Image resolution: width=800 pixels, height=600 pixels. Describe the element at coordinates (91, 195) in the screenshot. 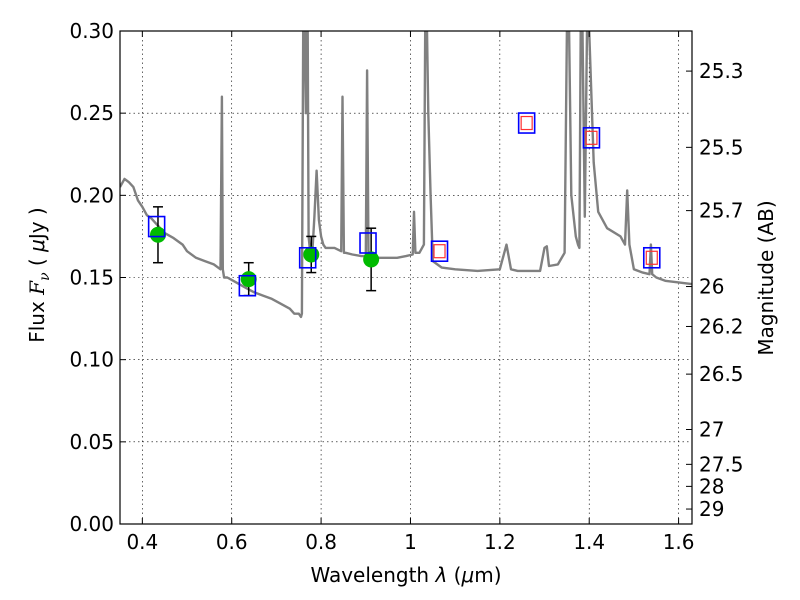

I see `y-tick-label: 0.20` at that location.